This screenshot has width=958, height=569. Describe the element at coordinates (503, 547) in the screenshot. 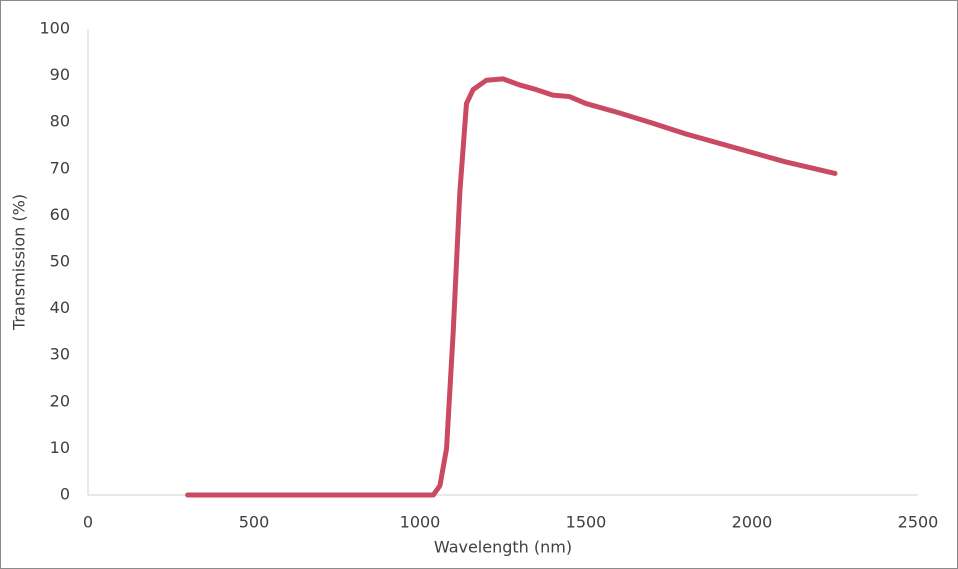

I see `x-axis-title: Wavelength (nm)` at that location.